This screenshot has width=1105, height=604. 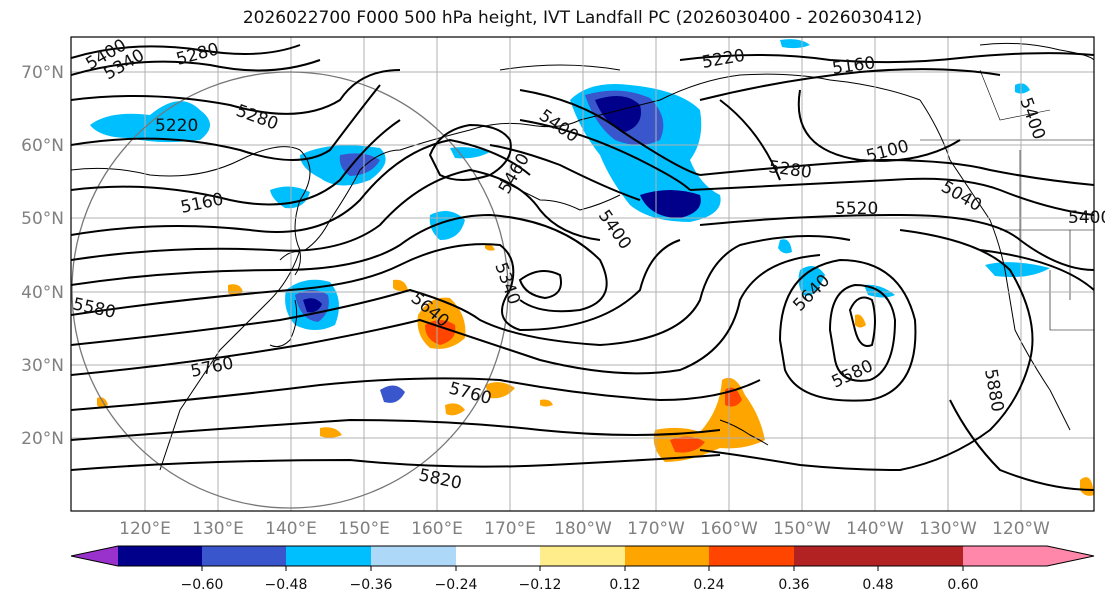 I want to click on contour-label: 5220, so click(x=176, y=126).